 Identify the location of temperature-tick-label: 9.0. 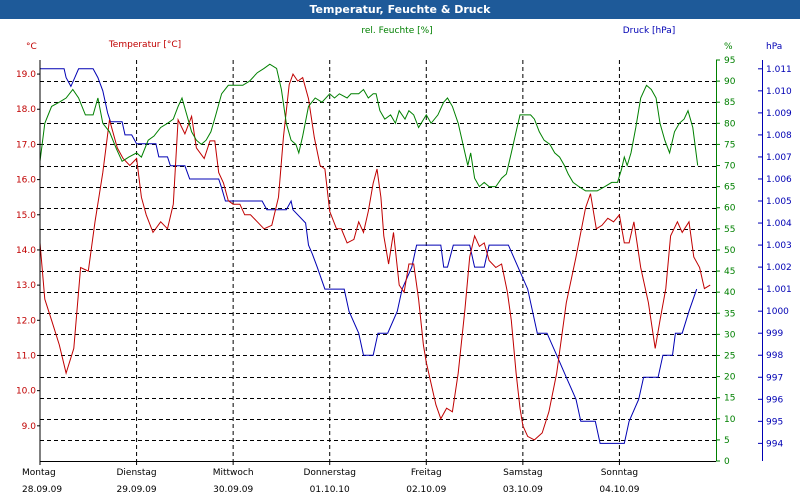
(29, 427).